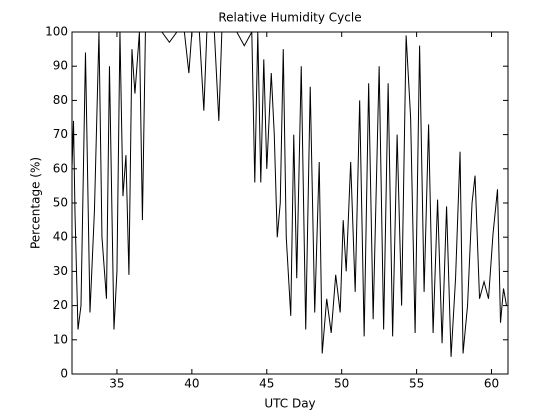  What do you see at coordinates (36, 203) in the screenshot?
I see `y-axis-label: Percentage (%)` at bounding box center [36, 203].